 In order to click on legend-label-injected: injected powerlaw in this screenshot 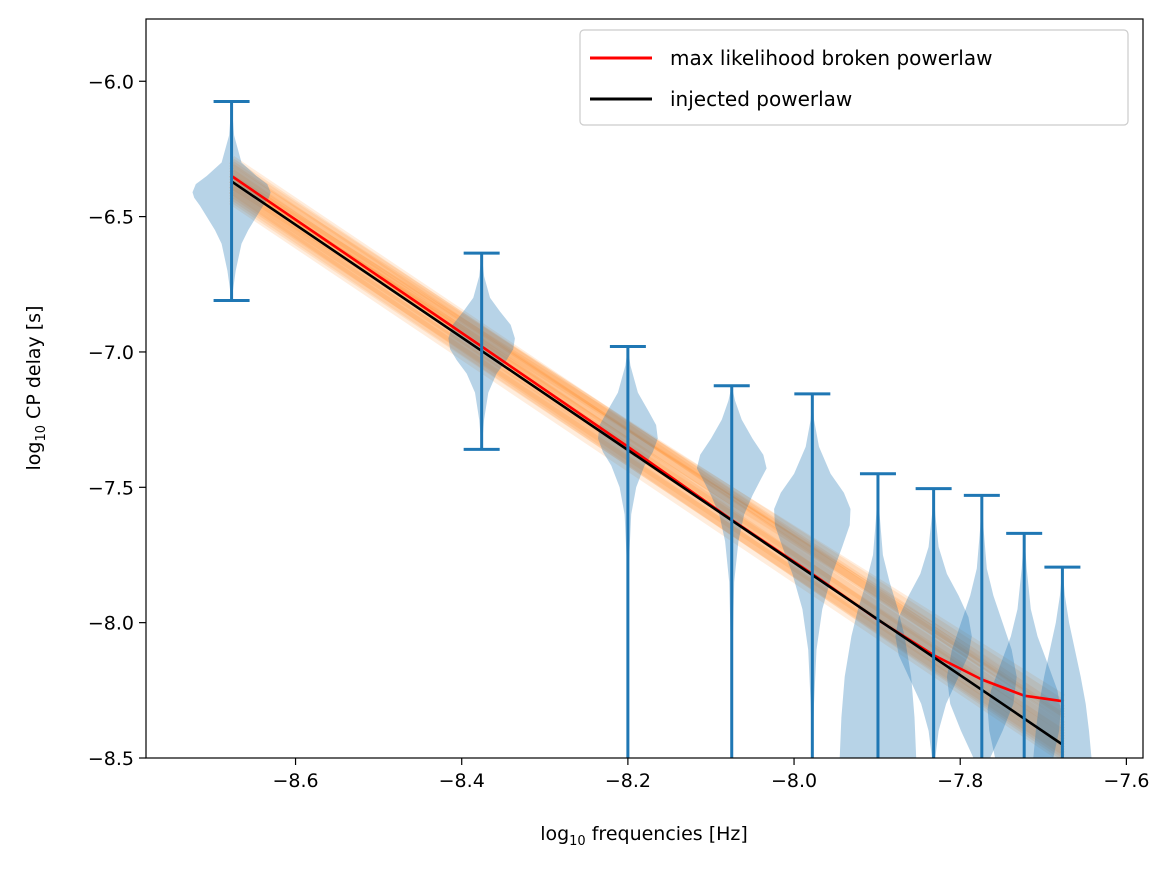, I will do `click(761, 99)`.